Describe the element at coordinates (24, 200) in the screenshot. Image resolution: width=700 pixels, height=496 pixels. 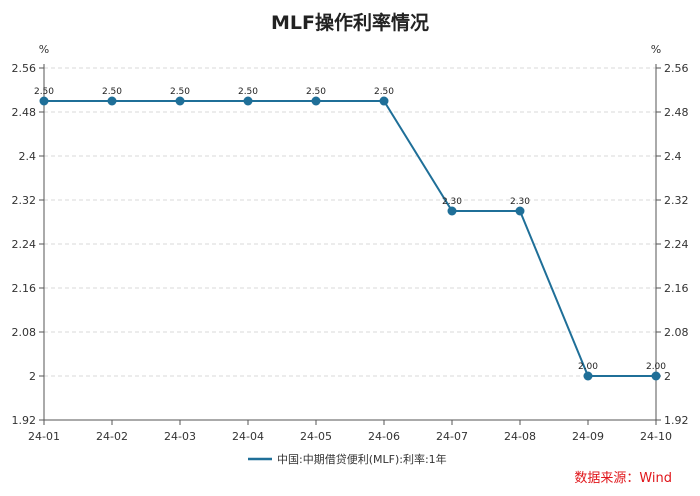
I see `y-tick-label-left: 2.32` at that location.